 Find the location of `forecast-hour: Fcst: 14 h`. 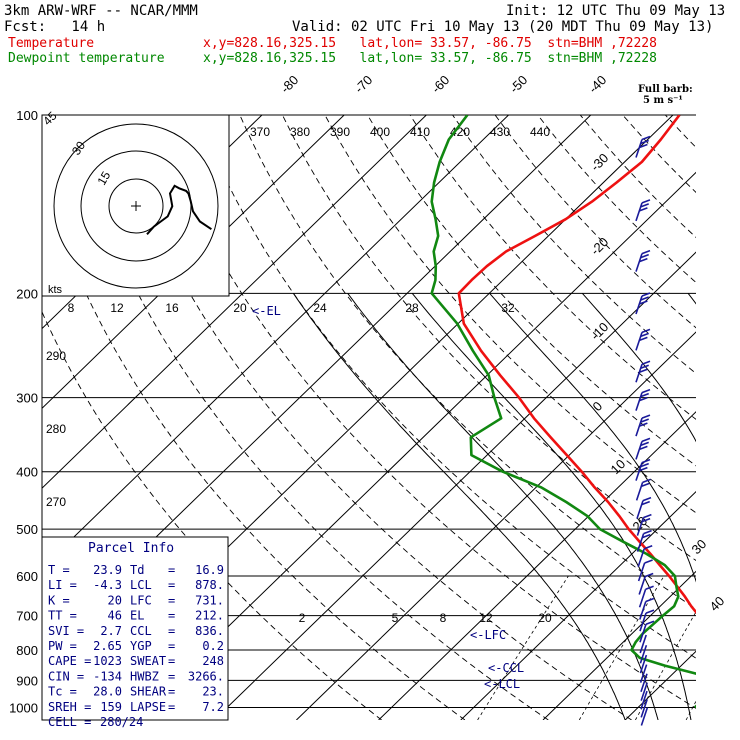

forecast-hour: Fcst: 14 h is located at coordinates (55, 27).